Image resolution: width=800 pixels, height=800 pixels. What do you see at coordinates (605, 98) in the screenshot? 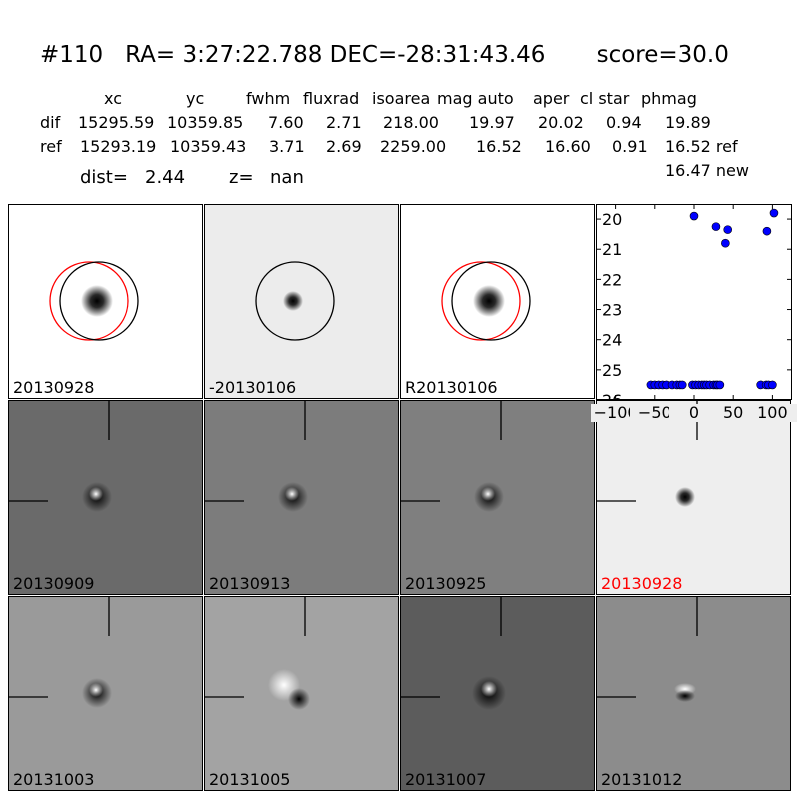
I see `col-cl-star: cl star` at bounding box center [605, 98].